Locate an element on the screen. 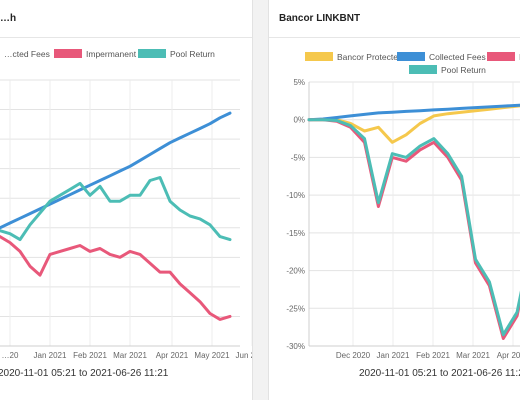 The image size is (520, 400). y-tick-label: 0% is located at coordinates (299, 120).